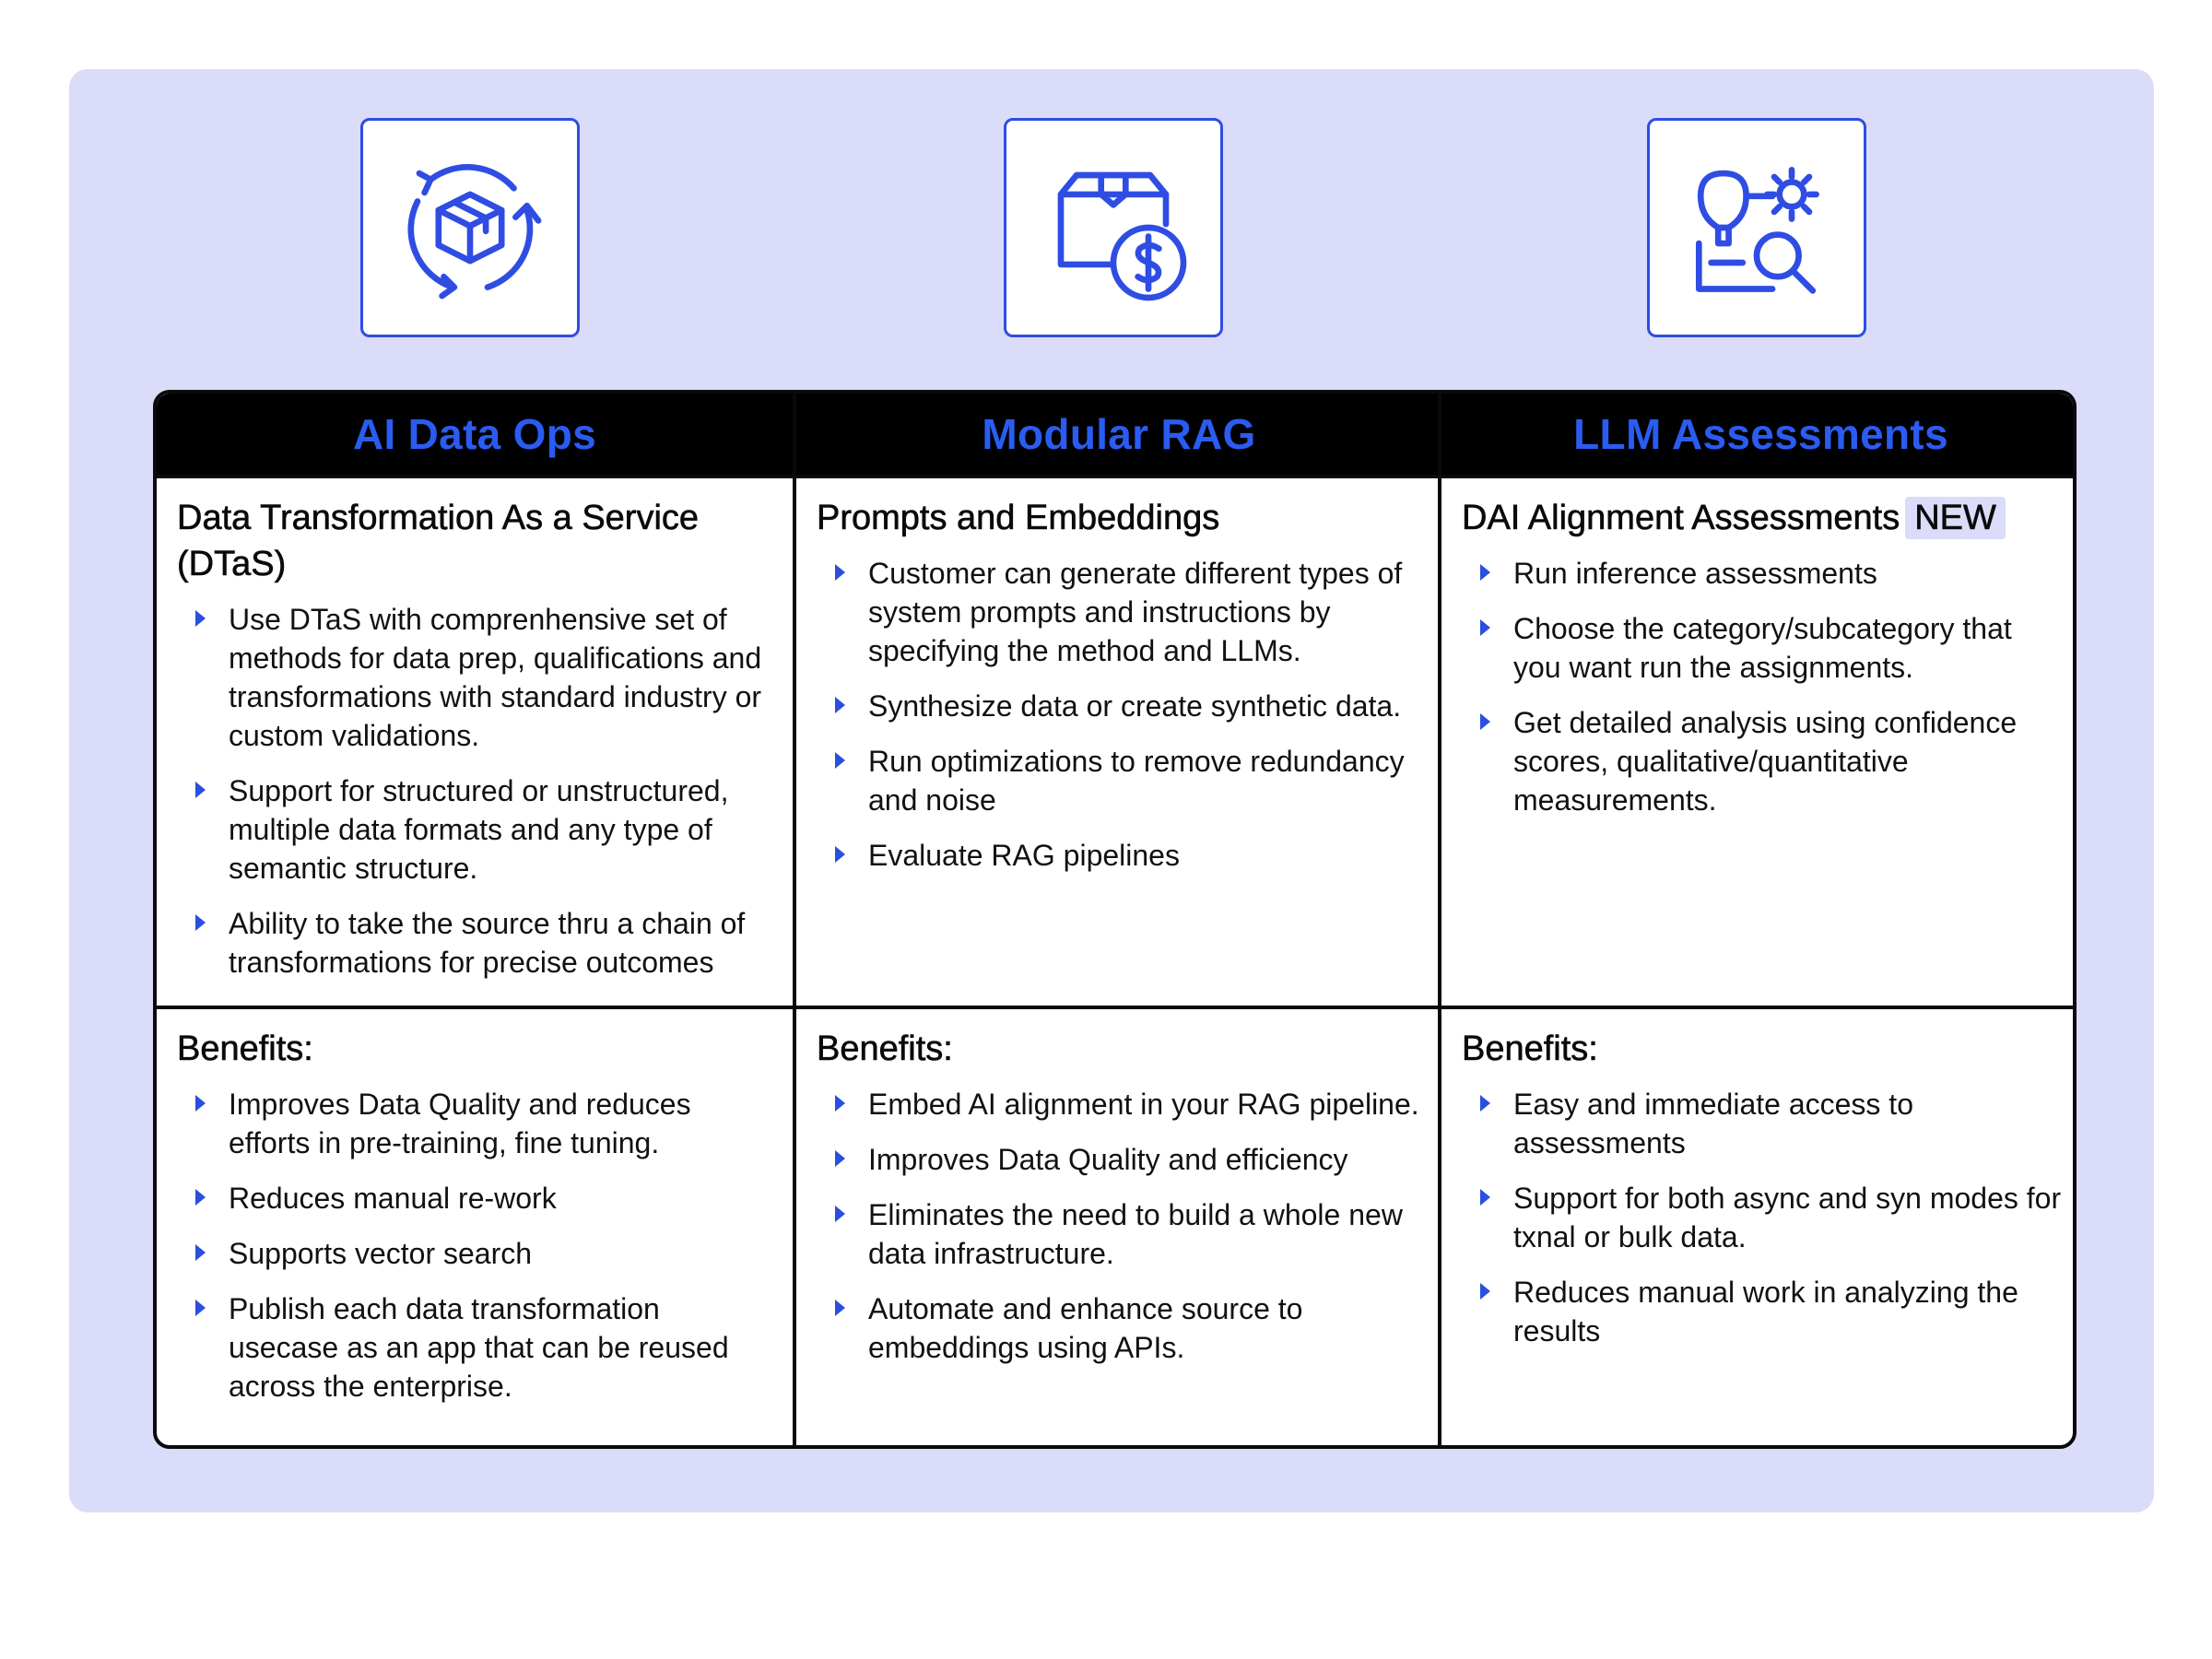 This screenshot has height=1659, width=2212. What do you see at coordinates (1760, 434) in the screenshot?
I see `column-title: LLM Assessments` at bounding box center [1760, 434].